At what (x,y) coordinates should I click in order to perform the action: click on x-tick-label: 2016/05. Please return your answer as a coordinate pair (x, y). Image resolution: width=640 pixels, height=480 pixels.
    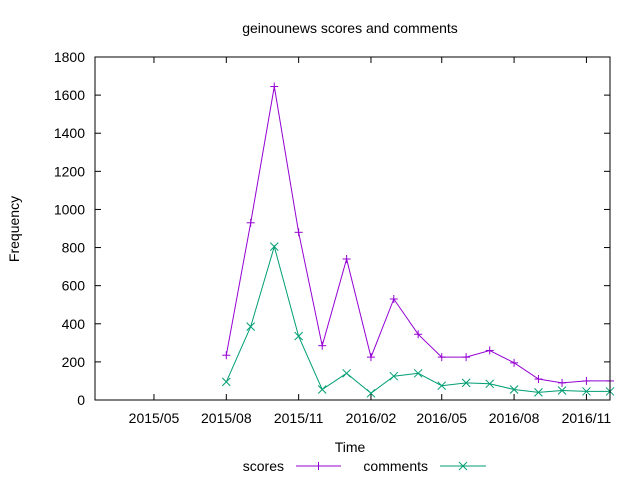
    Looking at the image, I should click on (441, 418).